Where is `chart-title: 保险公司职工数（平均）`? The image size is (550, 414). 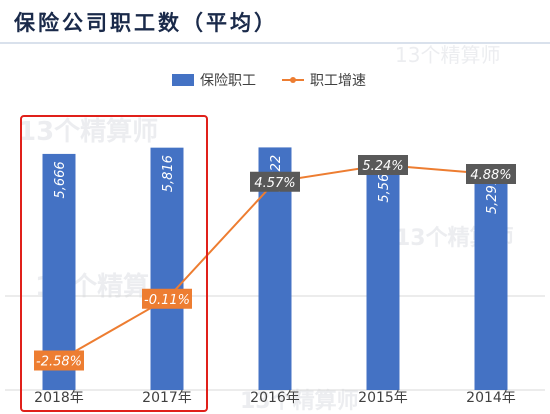
chart-title: 保险公司职工数（平均） is located at coordinates (146, 23).